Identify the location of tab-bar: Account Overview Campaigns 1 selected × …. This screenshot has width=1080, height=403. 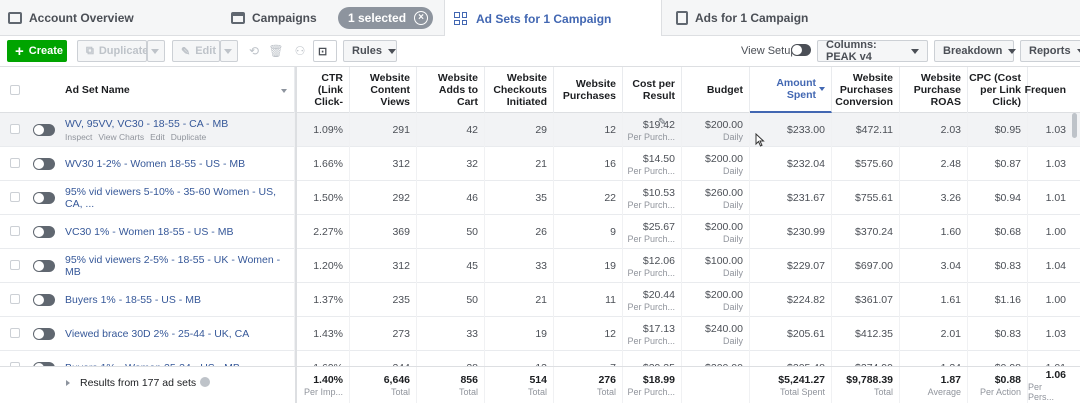
(540, 18).